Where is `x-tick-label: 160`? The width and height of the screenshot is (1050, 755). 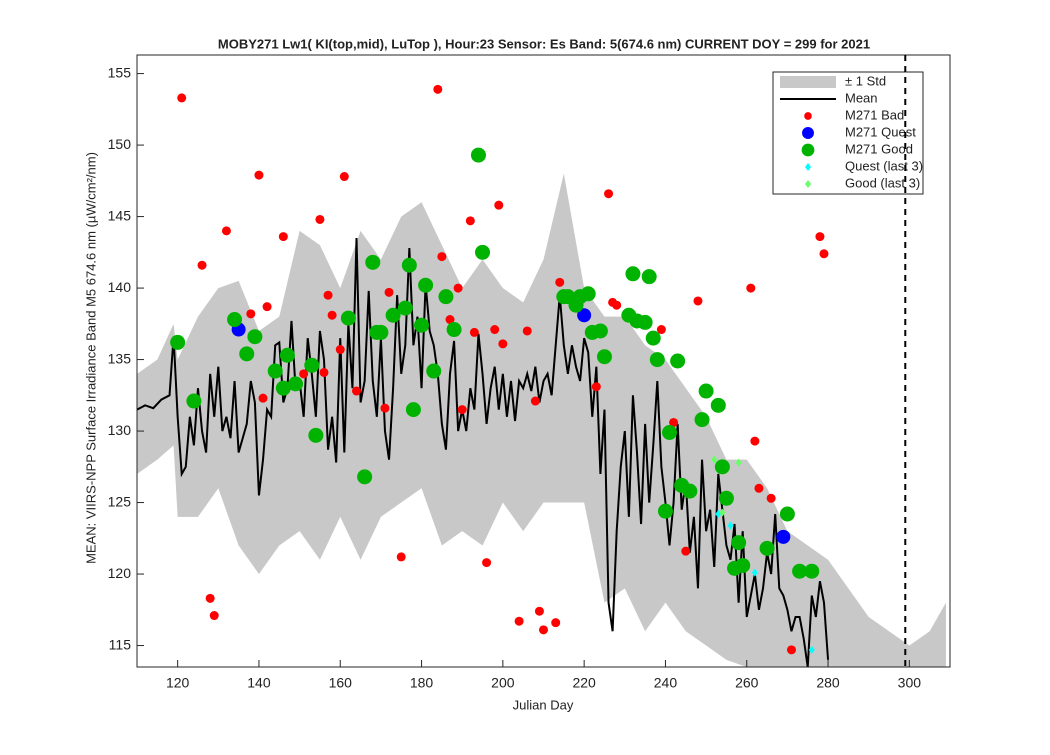 x-tick-label: 160 is located at coordinates (341, 683).